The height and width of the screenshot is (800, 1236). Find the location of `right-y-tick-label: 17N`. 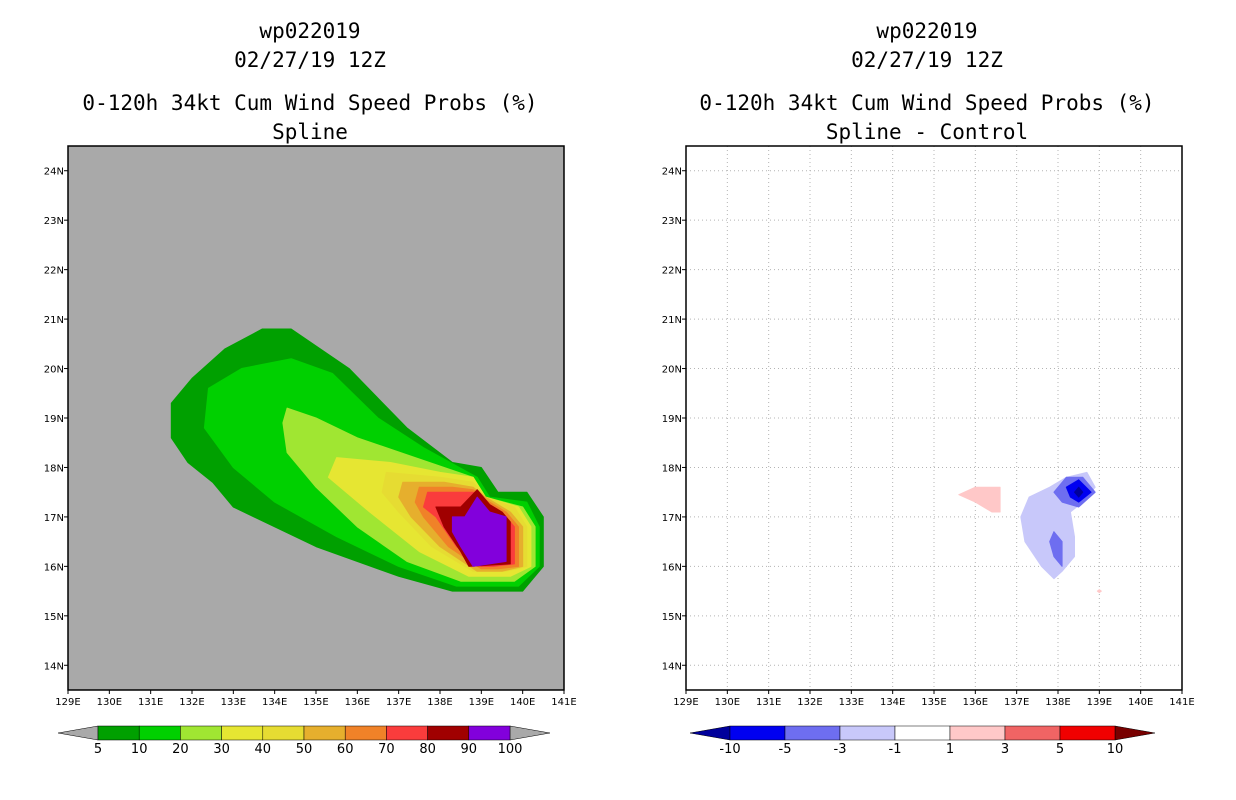

right-y-tick-label: 17N is located at coordinates (672, 518).